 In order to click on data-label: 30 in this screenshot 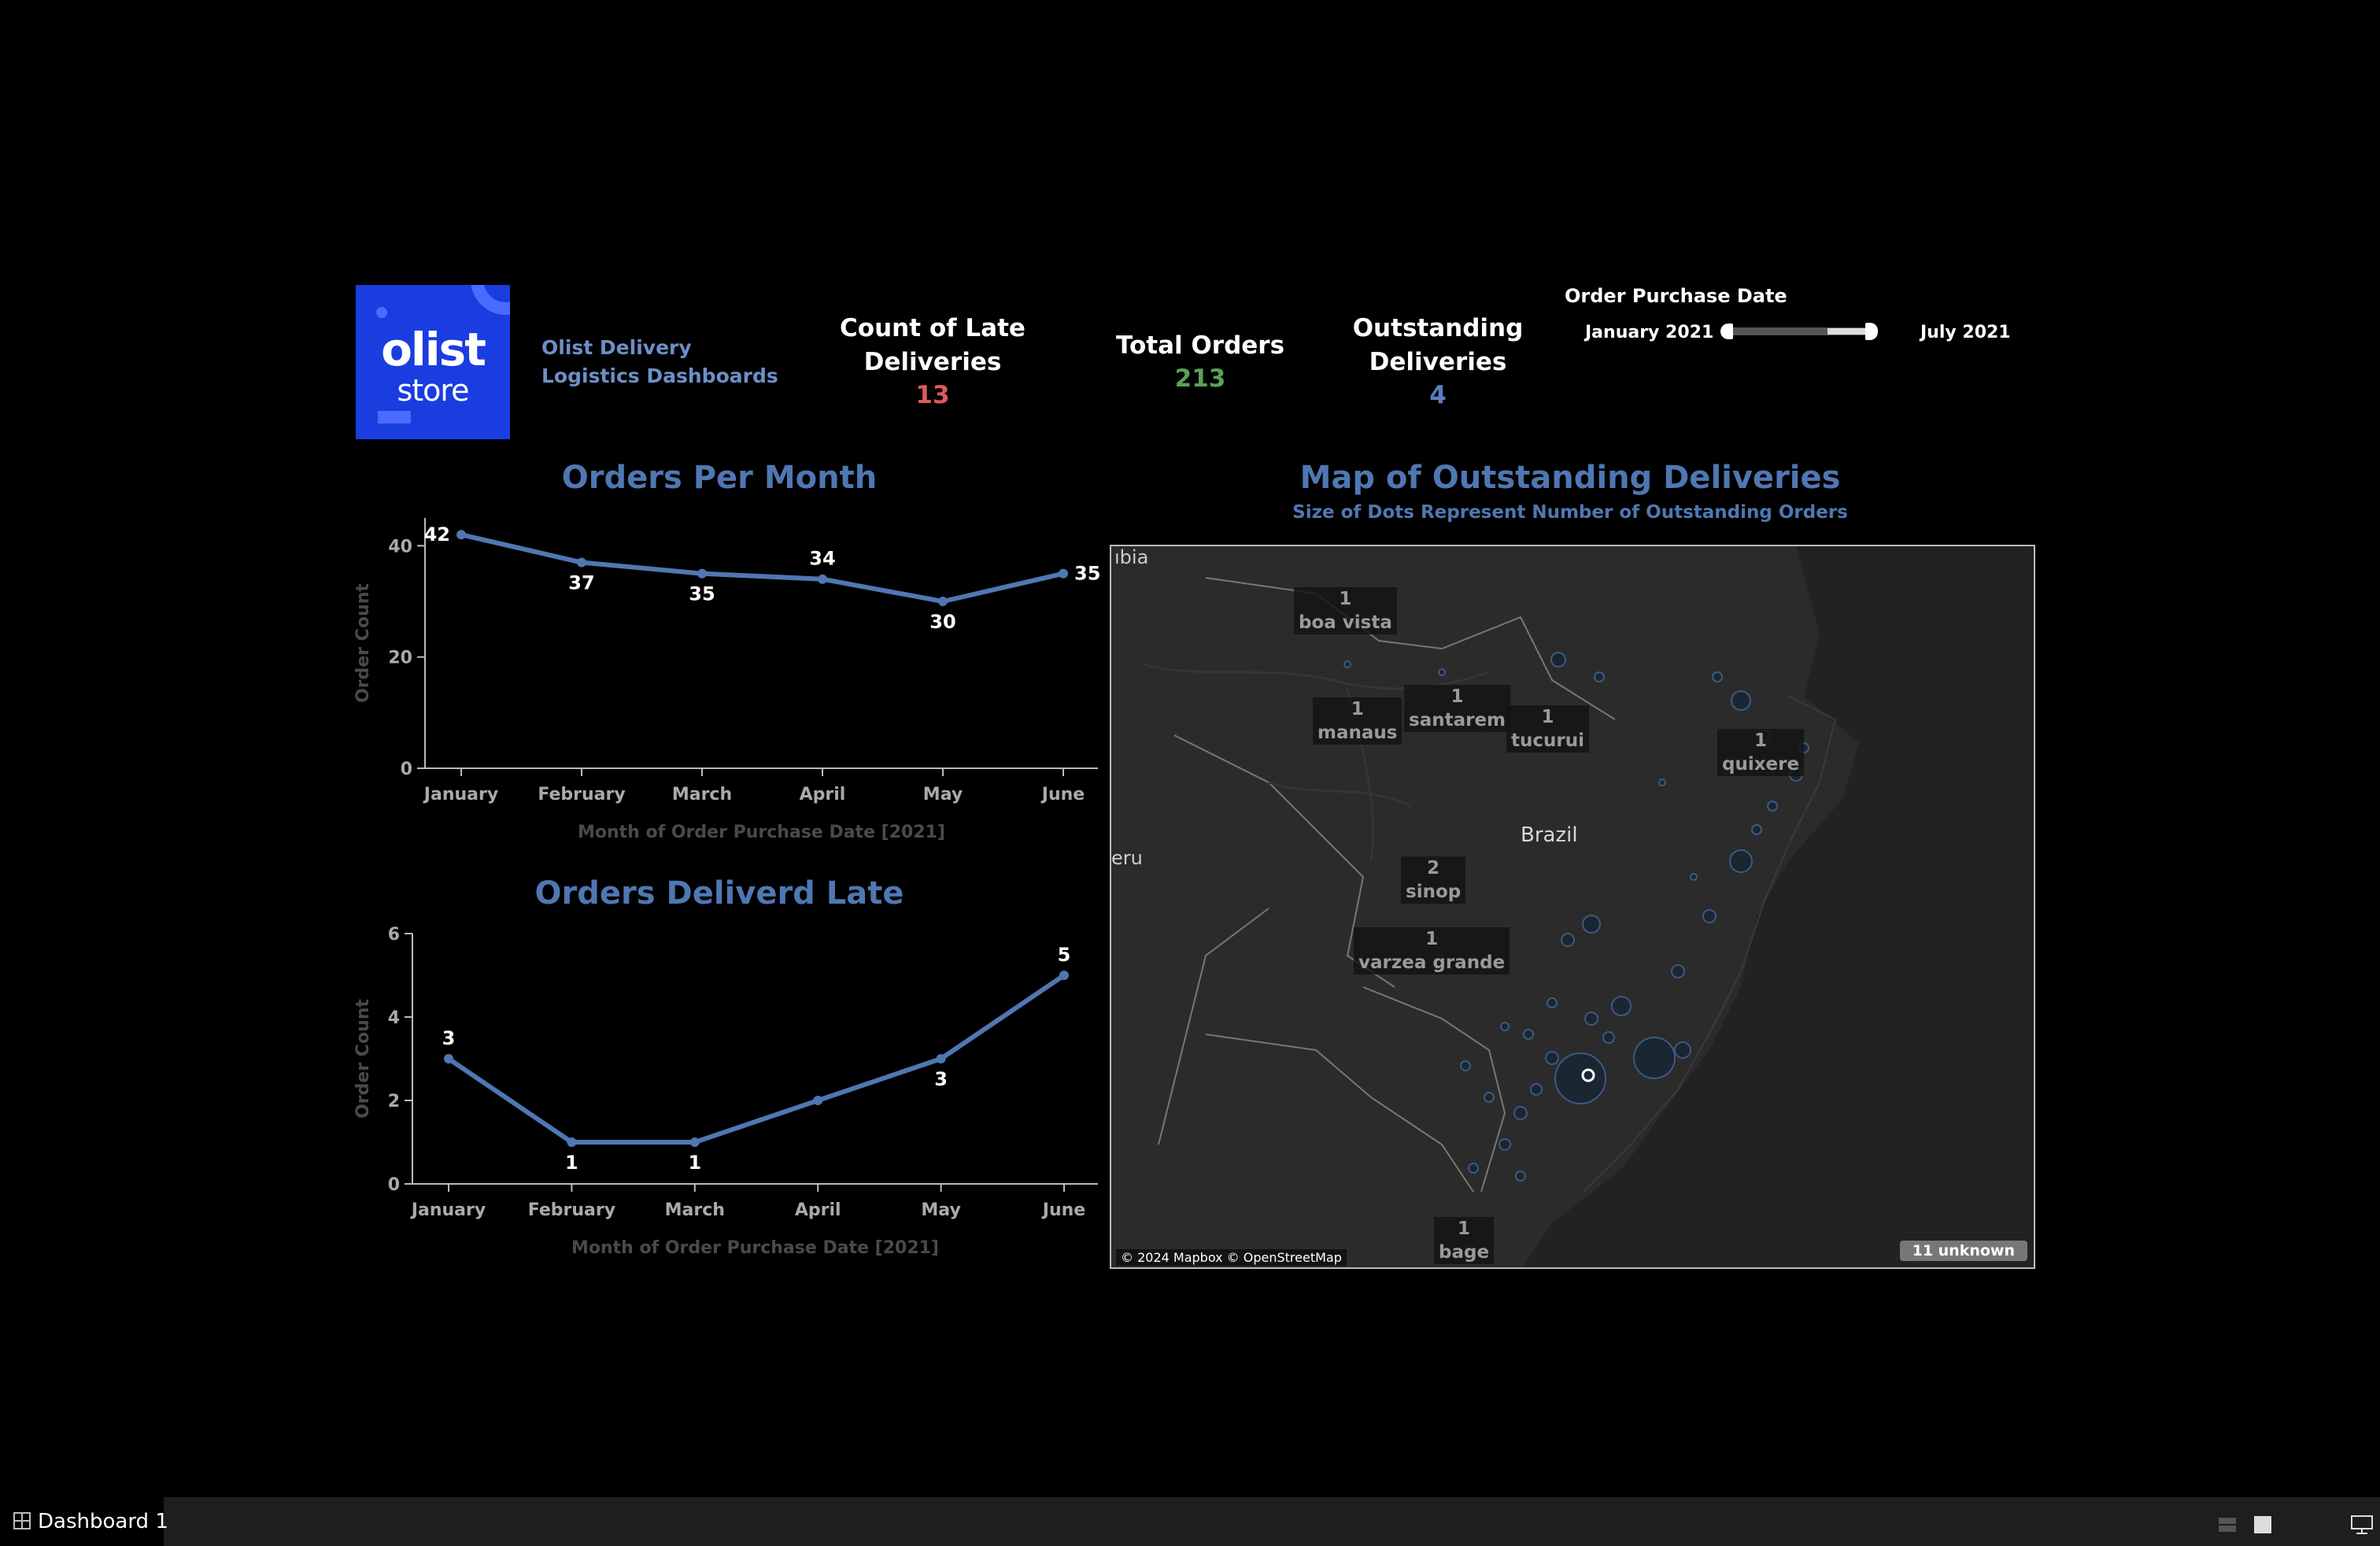, I will do `click(942, 622)`.